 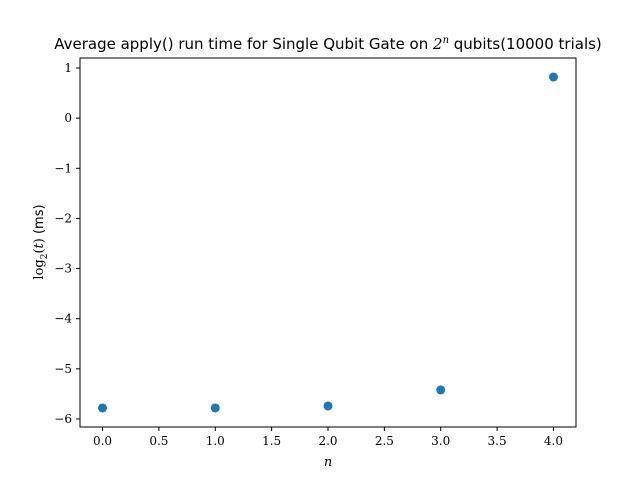 I want to click on y-axis-label: log2(t) (ms), so click(x=41, y=241).